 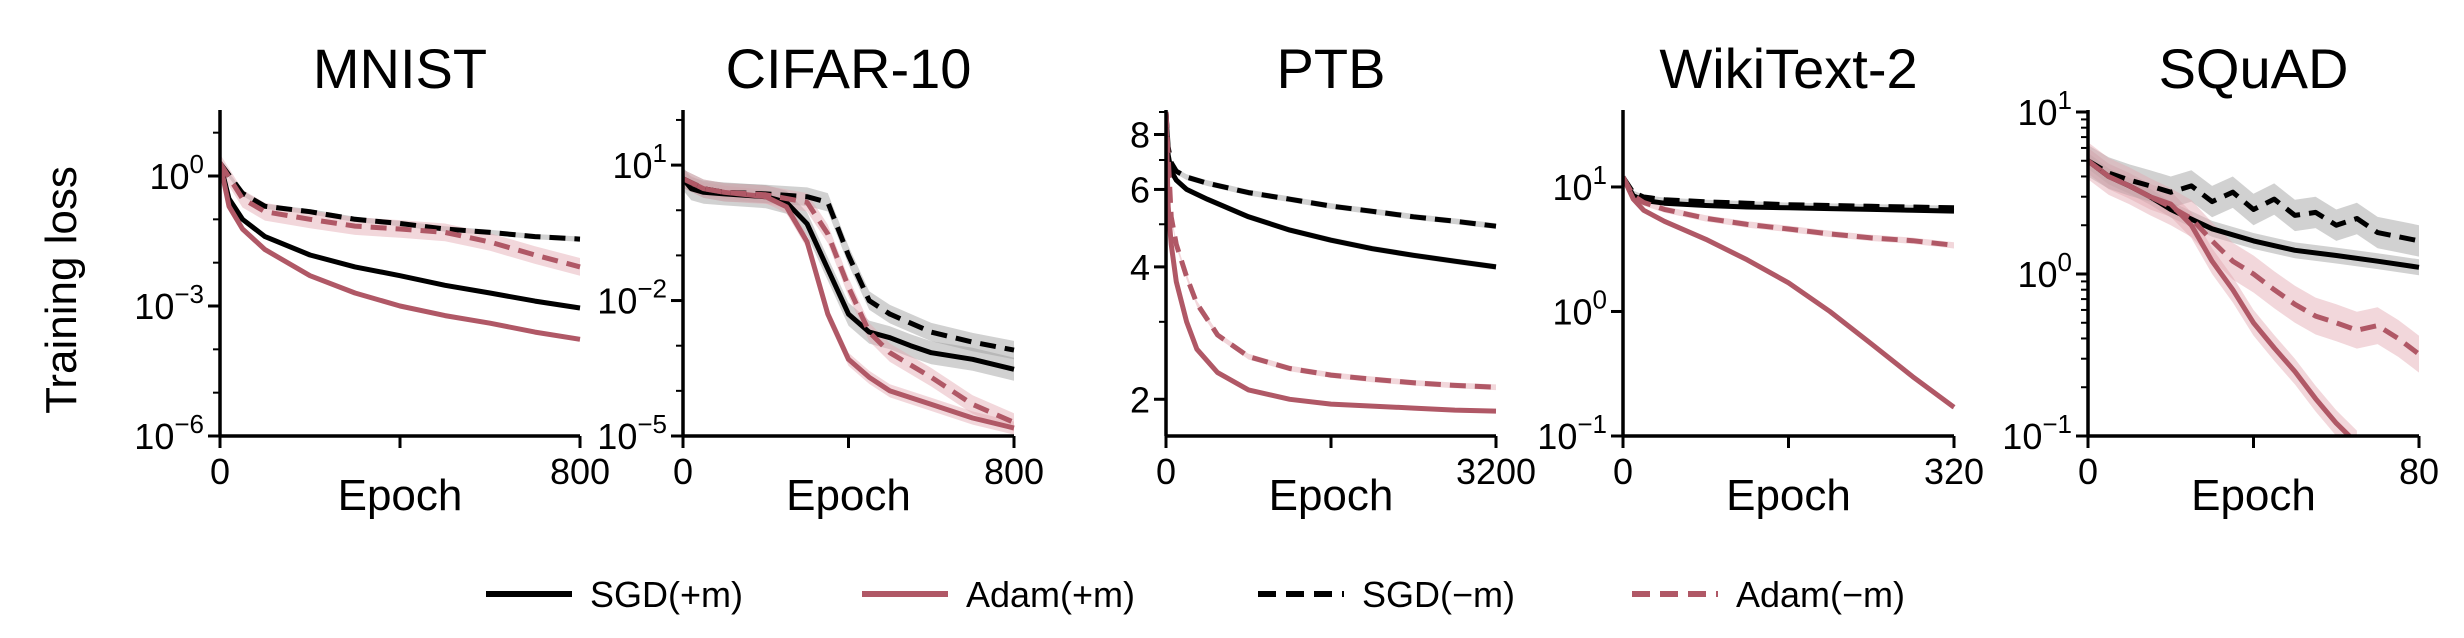 I want to click on legend: SGD(+m) Adam(+m) SGD(−m) Adam(−m), so click(x=1195, y=594).